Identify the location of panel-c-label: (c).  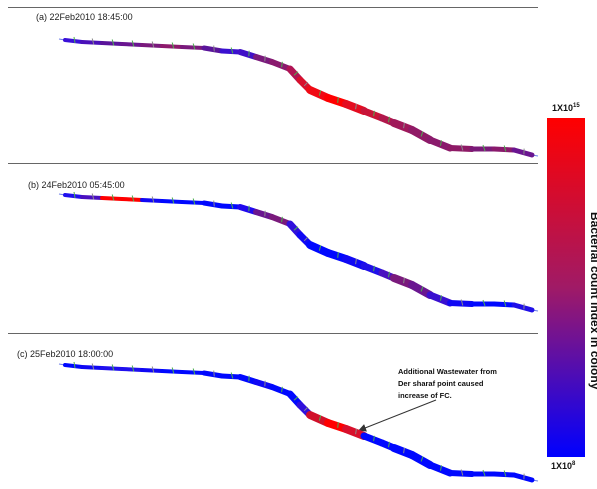
(22, 354).